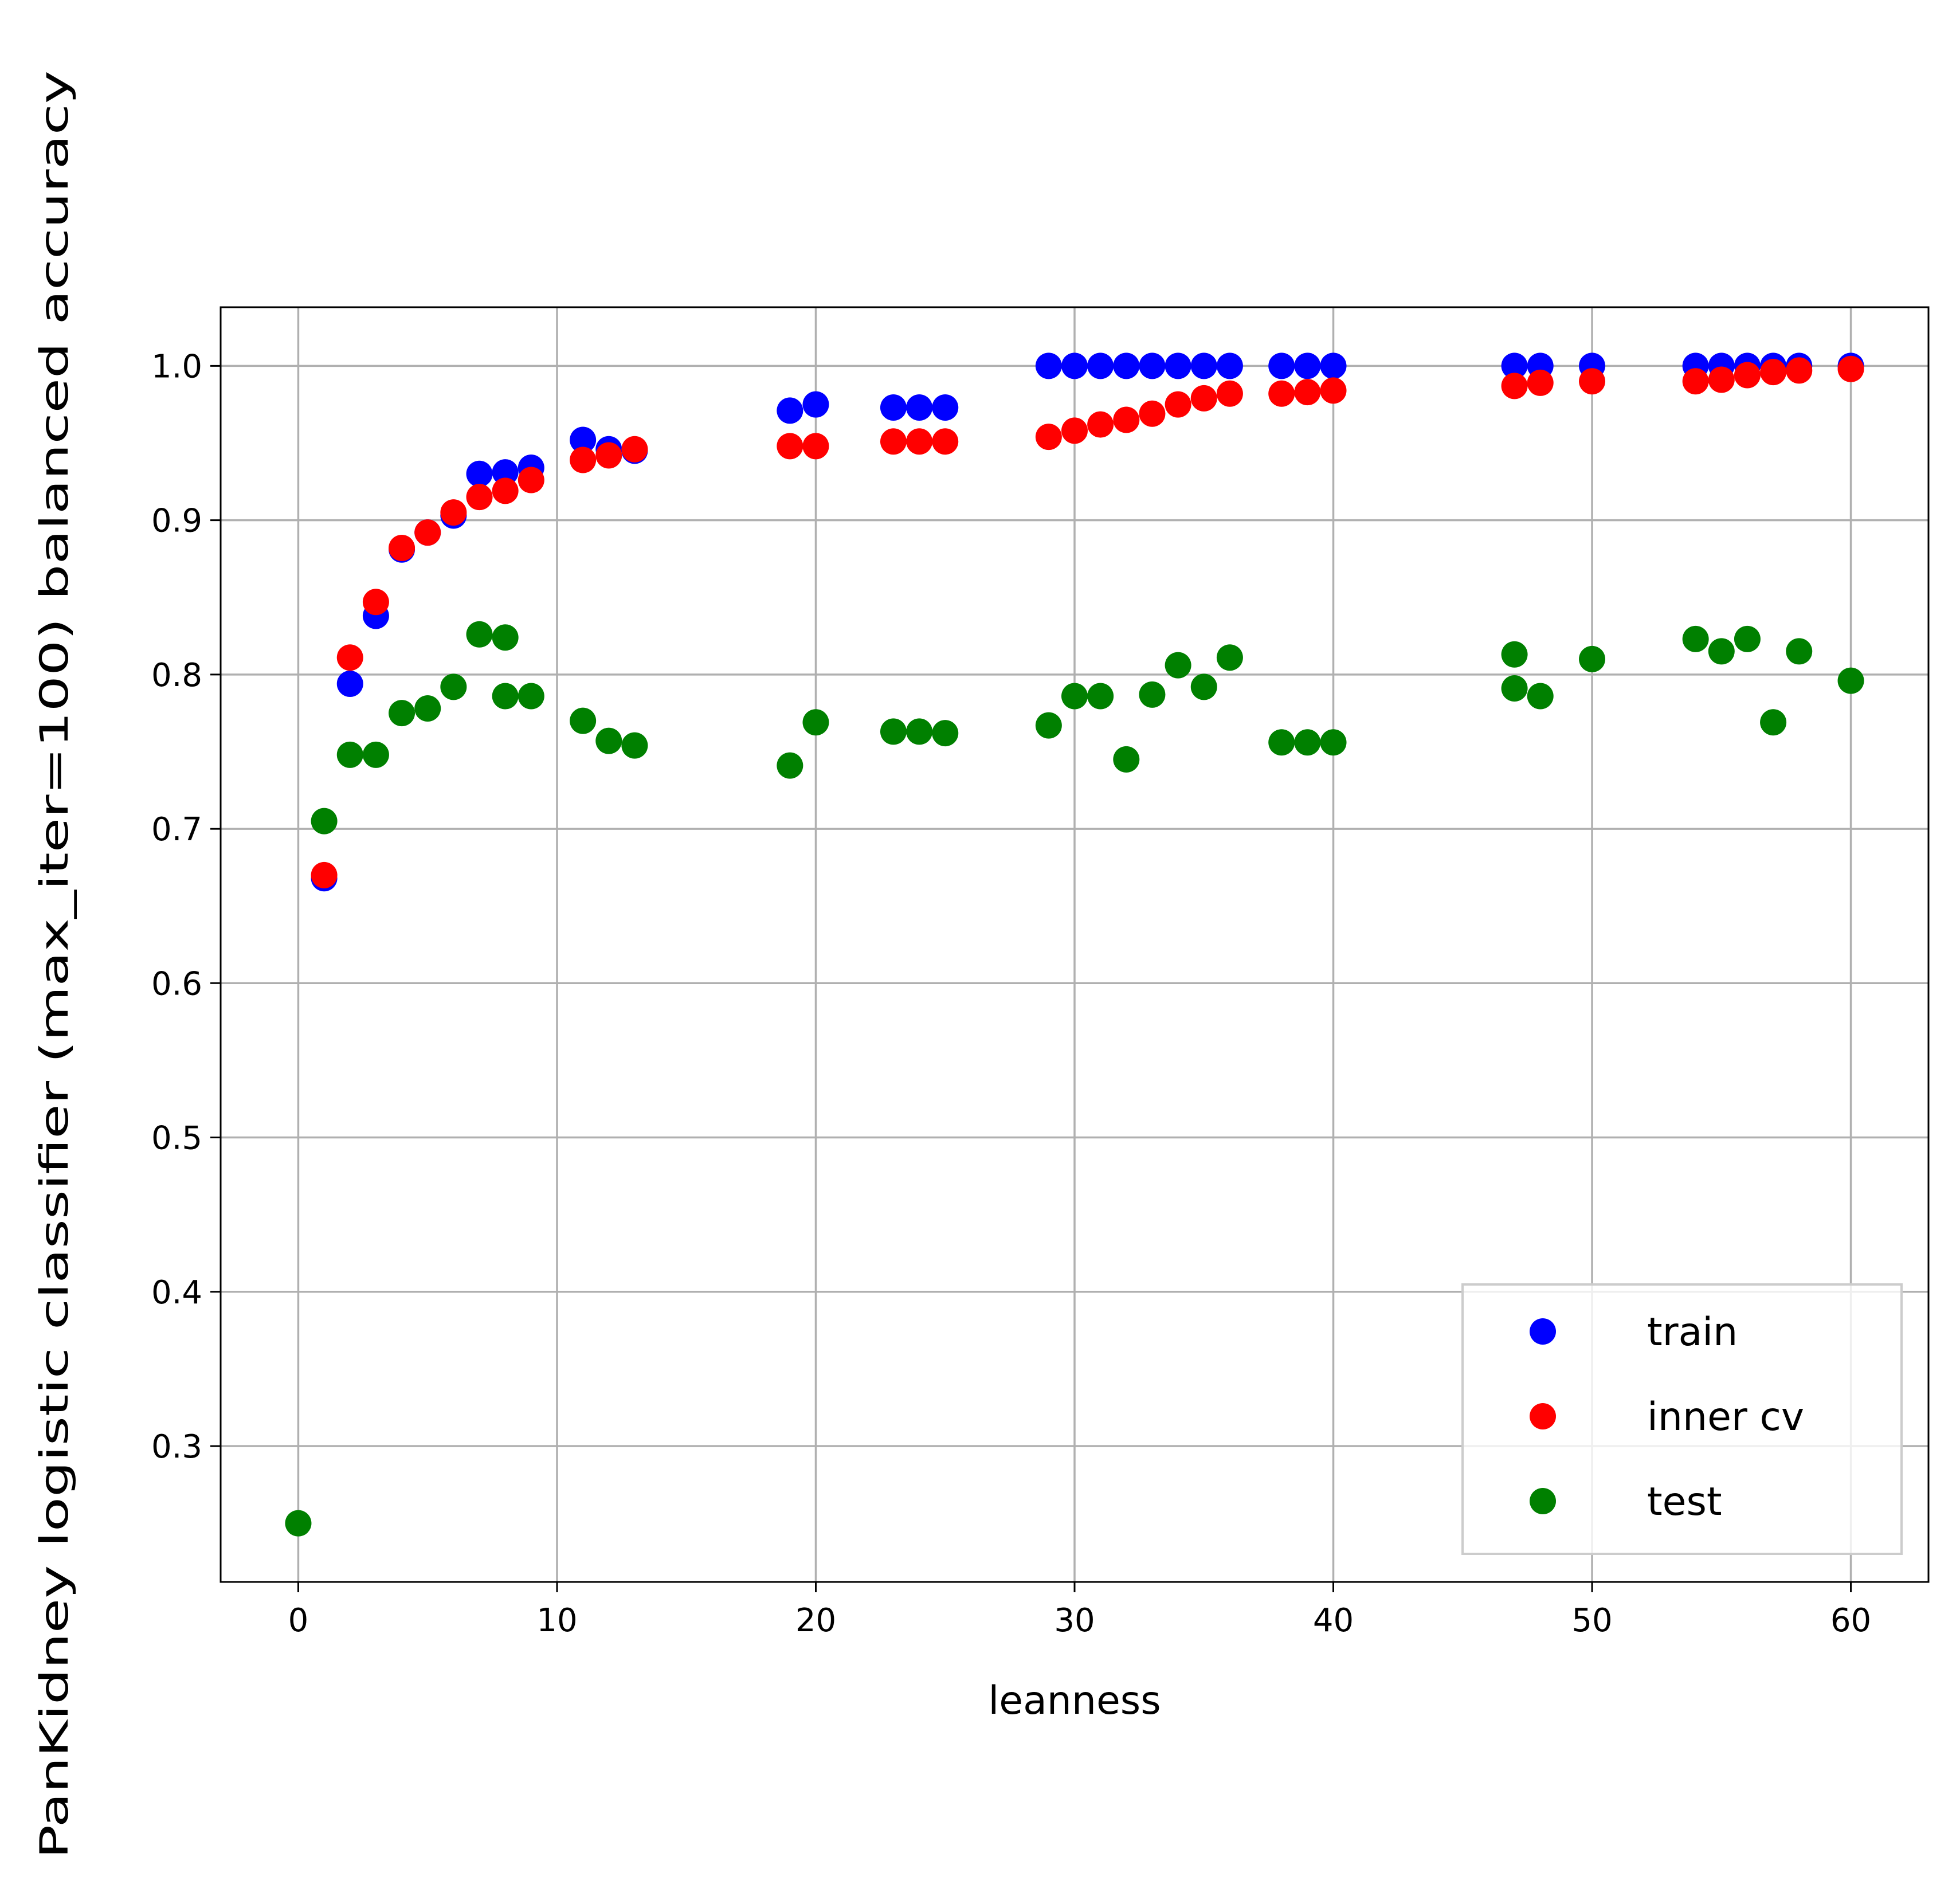 The height and width of the screenshot is (1888, 1960). What do you see at coordinates (1725, 1417) in the screenshot?
I see `legend-label: inner cv` at bounding box center [1725, 1417].